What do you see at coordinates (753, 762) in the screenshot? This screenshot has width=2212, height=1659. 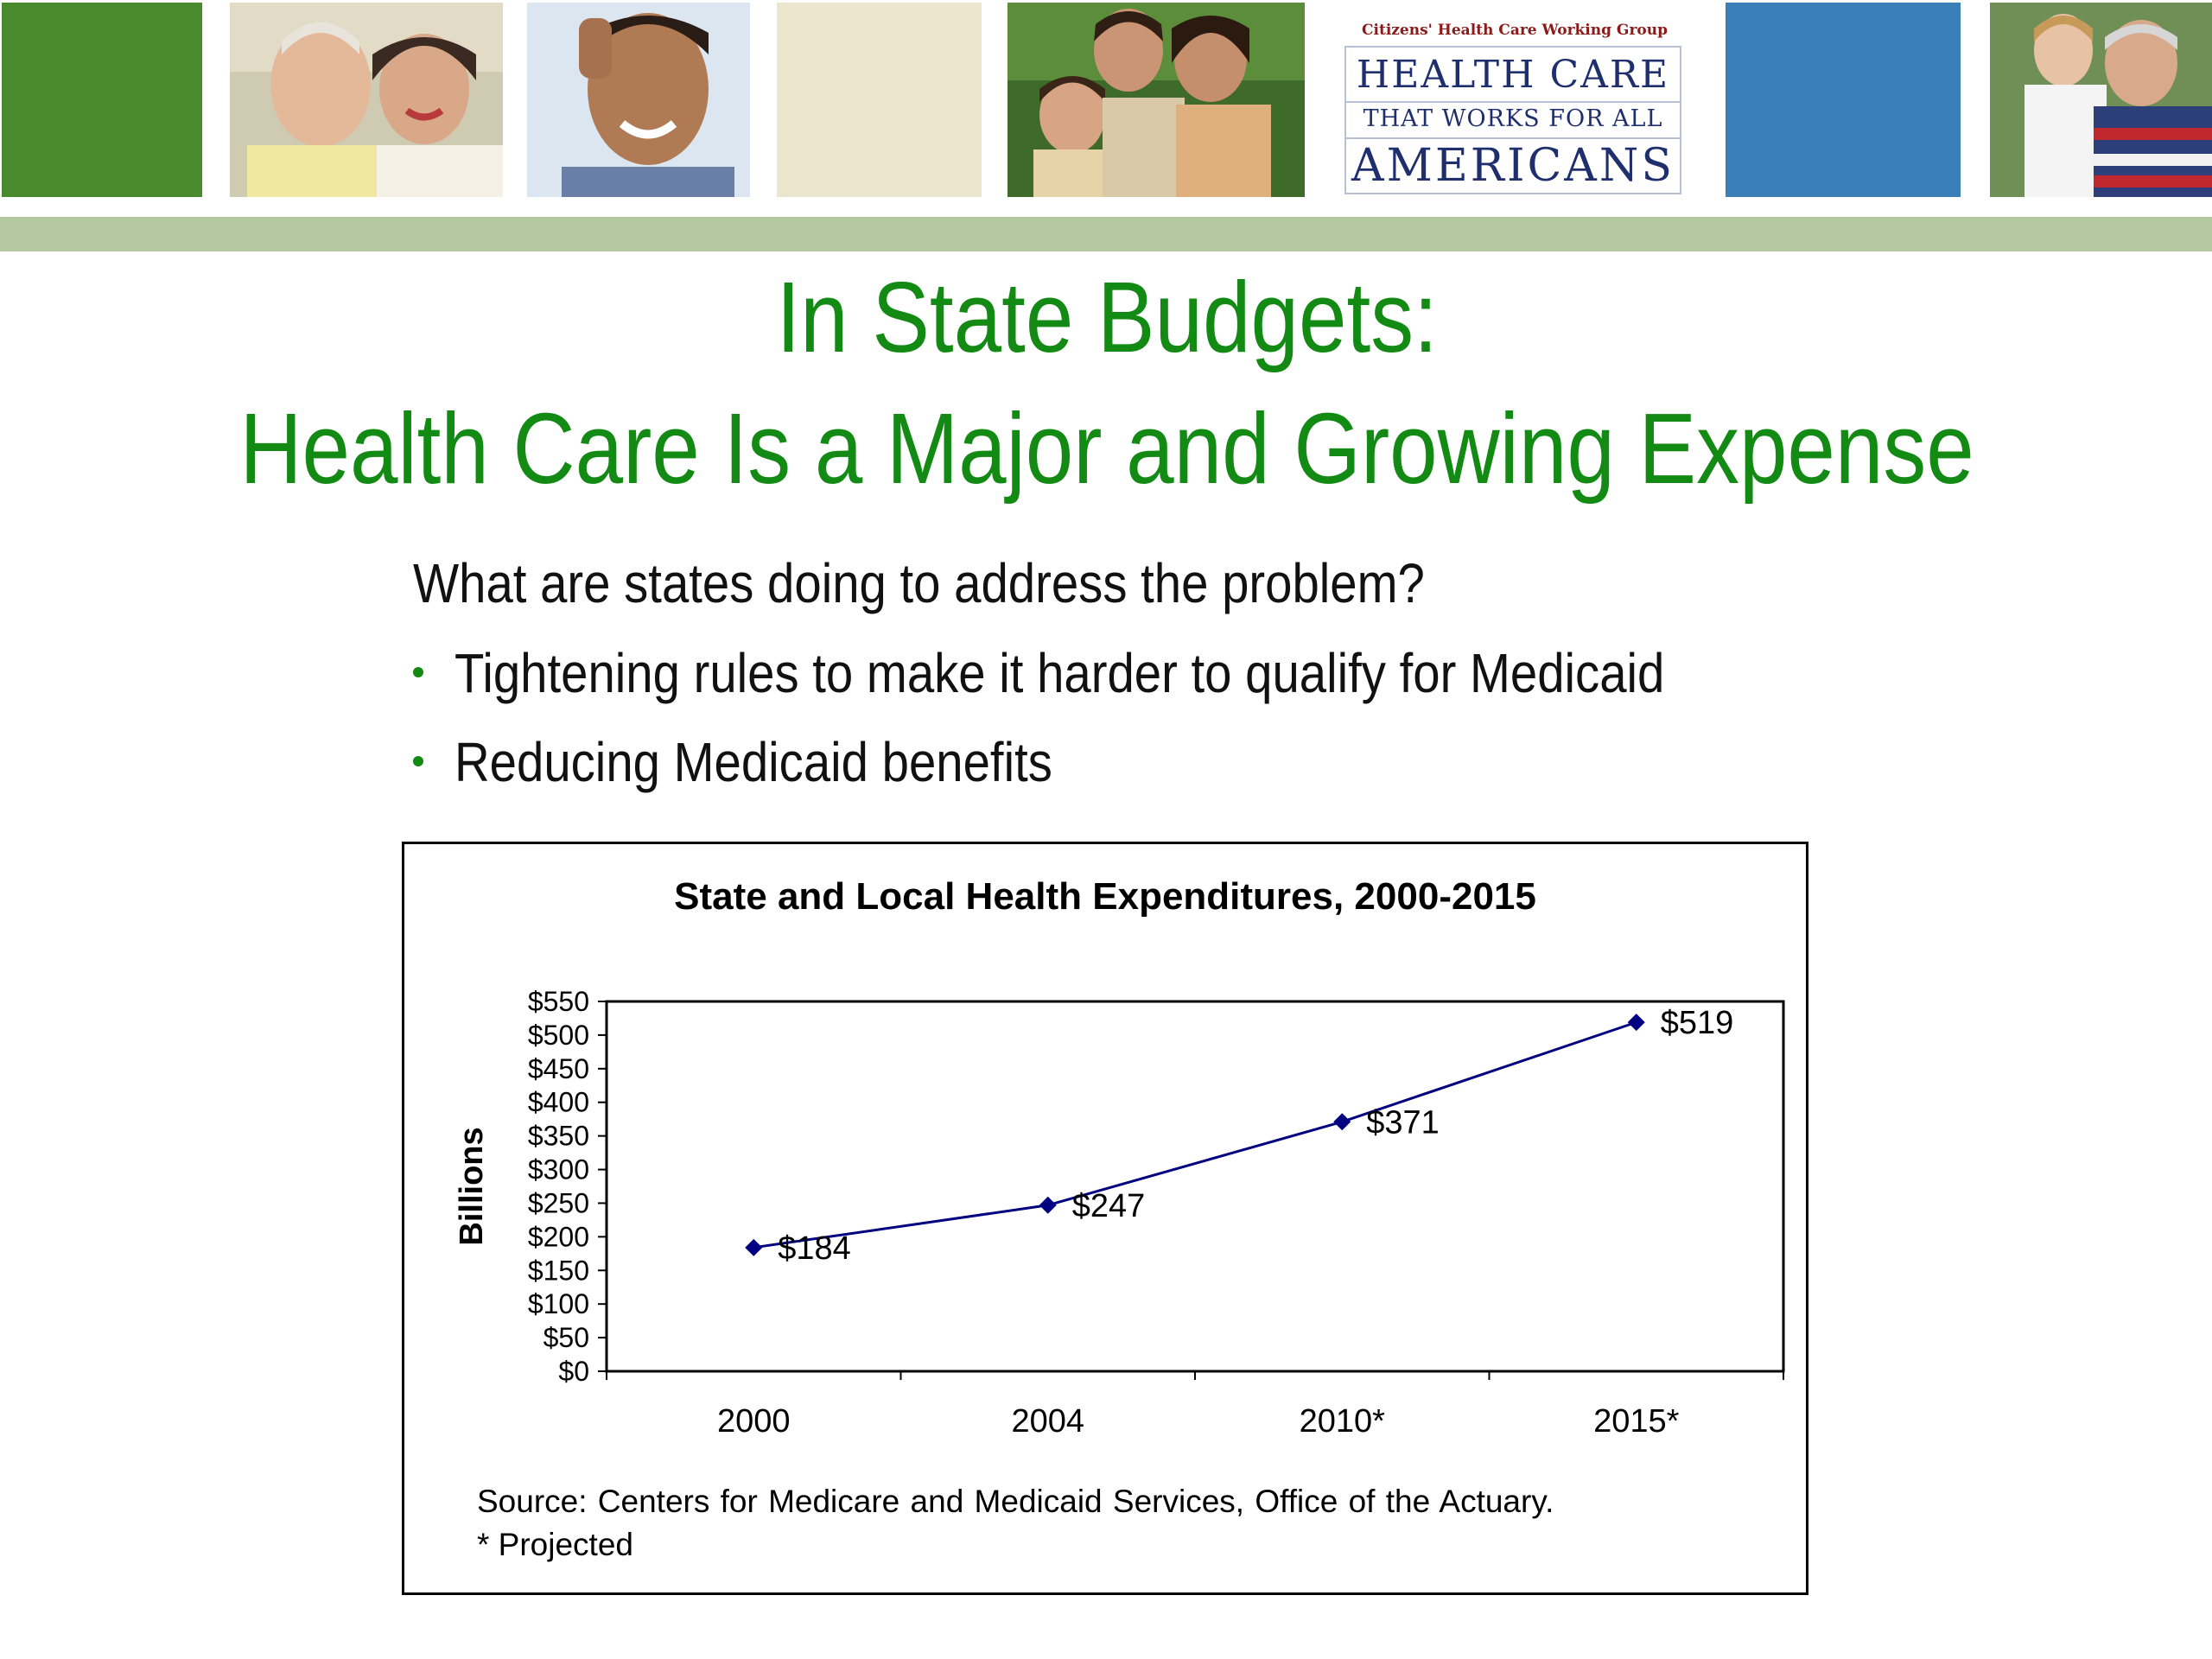 I see `bullet-text: Reducing Medicaid benefits` at bounding box center [753, 762].